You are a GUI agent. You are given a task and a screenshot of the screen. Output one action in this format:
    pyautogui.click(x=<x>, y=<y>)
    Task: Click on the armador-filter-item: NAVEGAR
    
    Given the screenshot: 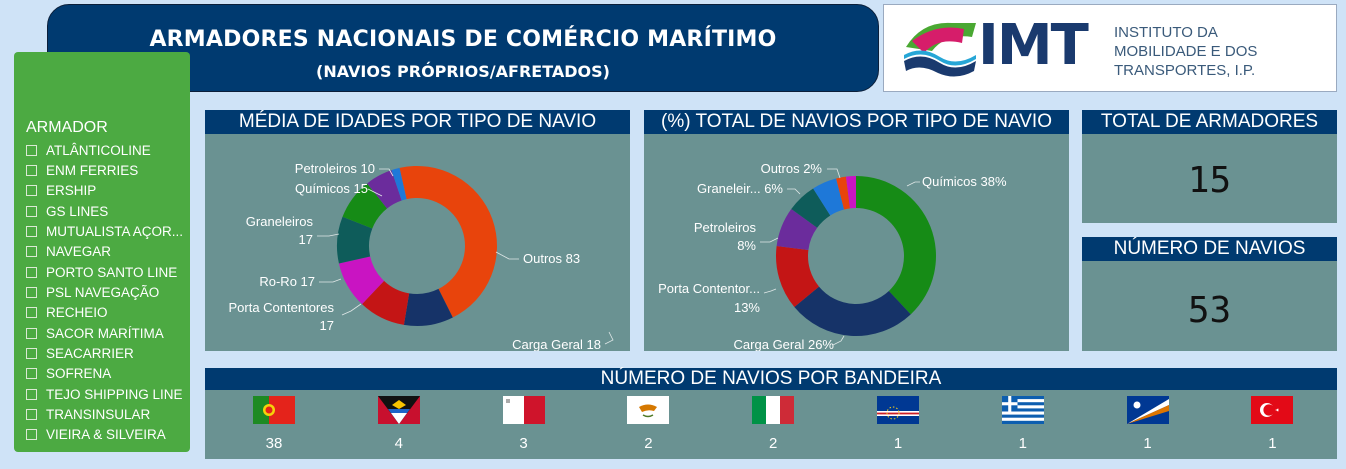 What is the action you would take?
    pyautogui.click(x=68, y=252)
    